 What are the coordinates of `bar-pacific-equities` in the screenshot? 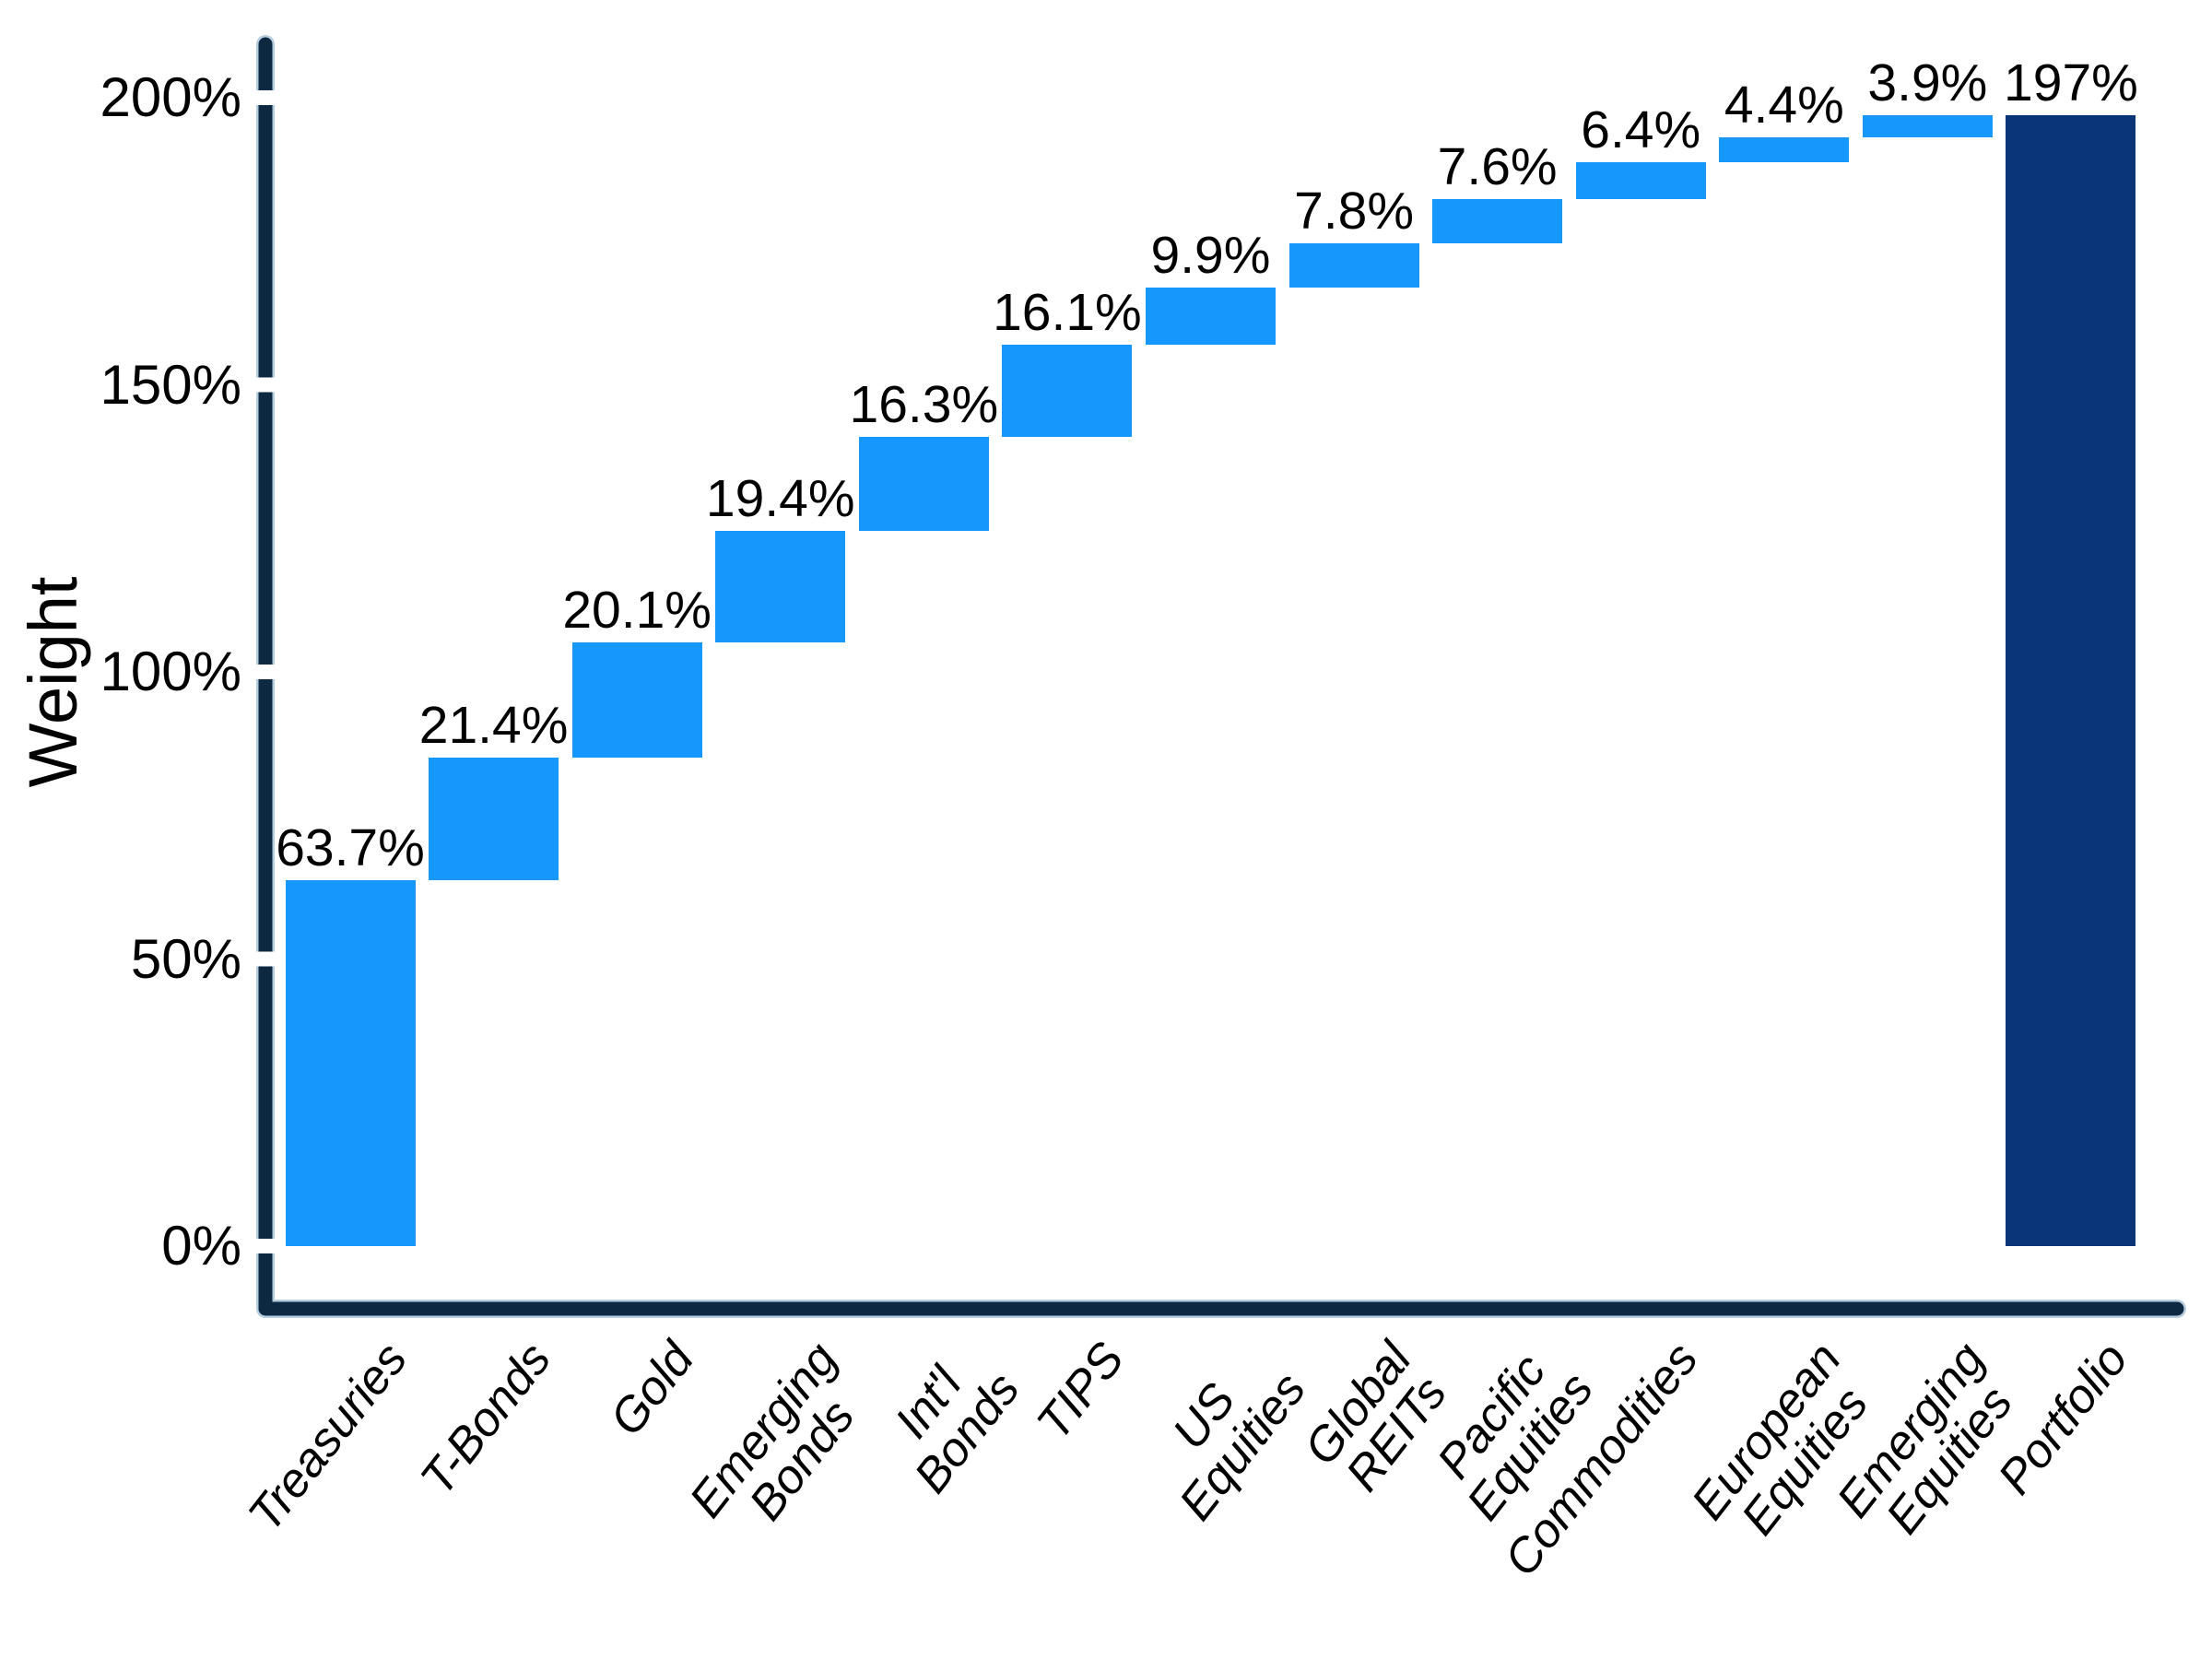 It's located at (1497, 221).